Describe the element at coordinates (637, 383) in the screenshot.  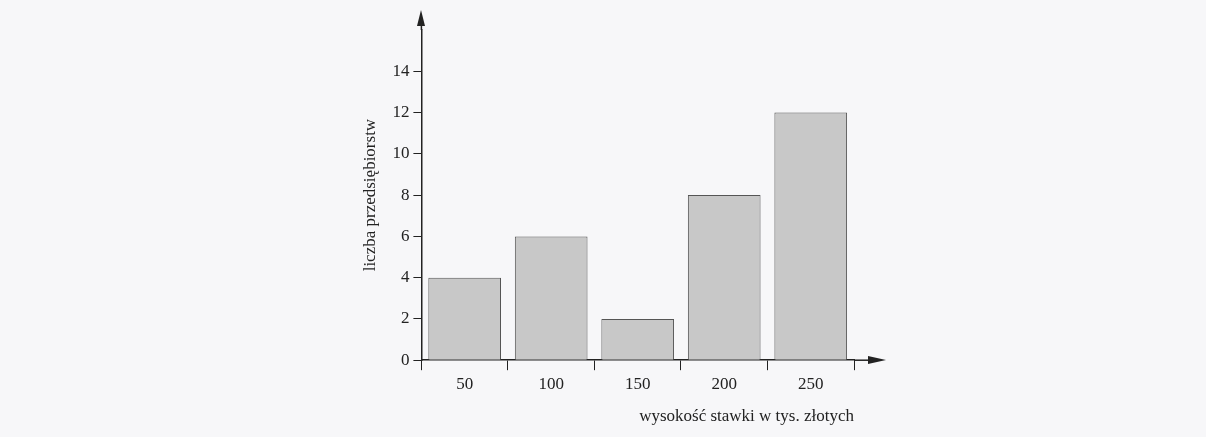
I see `x-tick-label: 150` at that location.